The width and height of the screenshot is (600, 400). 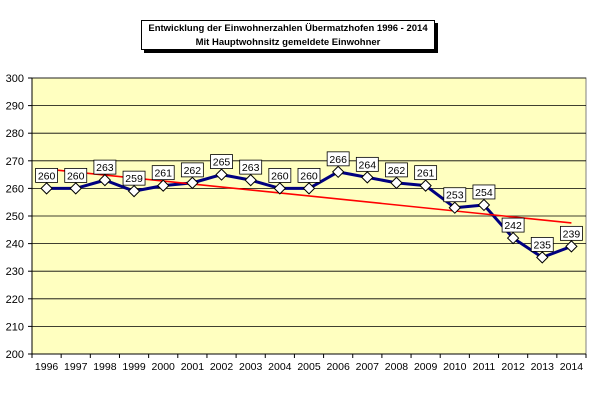 I want to click on data-label: 239, so click(x=571, y=233).